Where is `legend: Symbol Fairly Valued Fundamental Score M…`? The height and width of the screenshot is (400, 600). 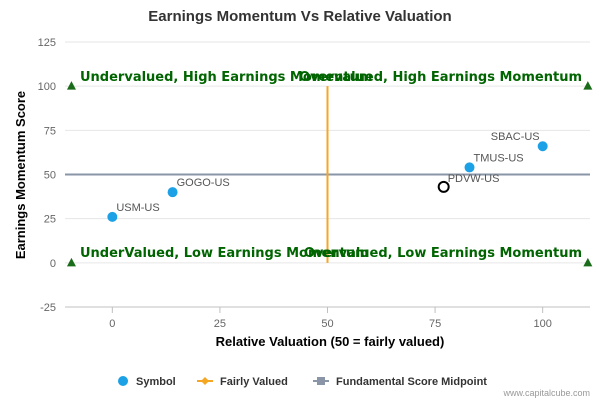
legend: Symbol Fairly Valued Fundamental Score M… is located at coordinates (302, 382).